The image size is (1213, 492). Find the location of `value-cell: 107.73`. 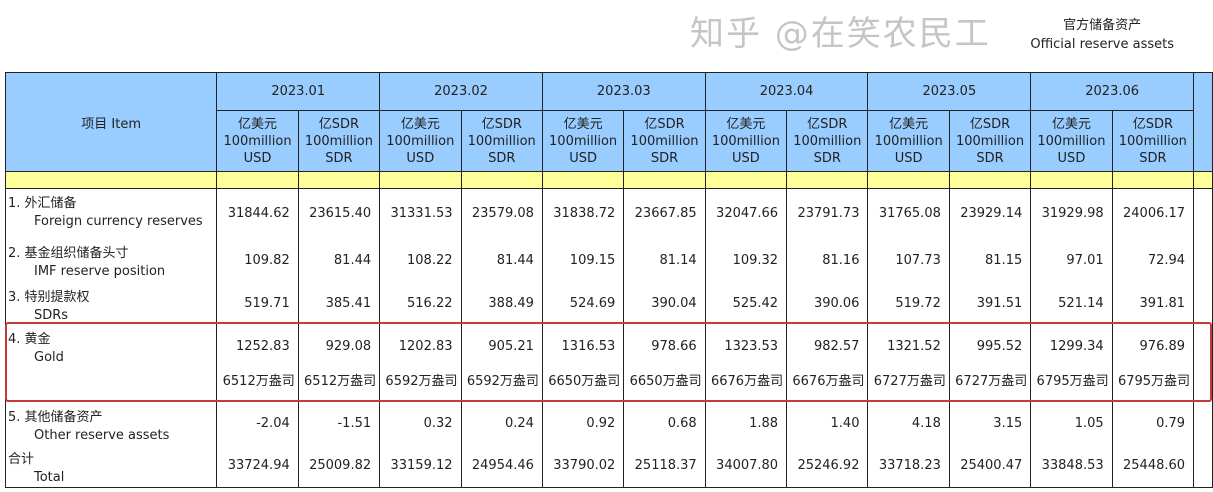

value-cell: 107.73 is located at coordinates (908, 260).